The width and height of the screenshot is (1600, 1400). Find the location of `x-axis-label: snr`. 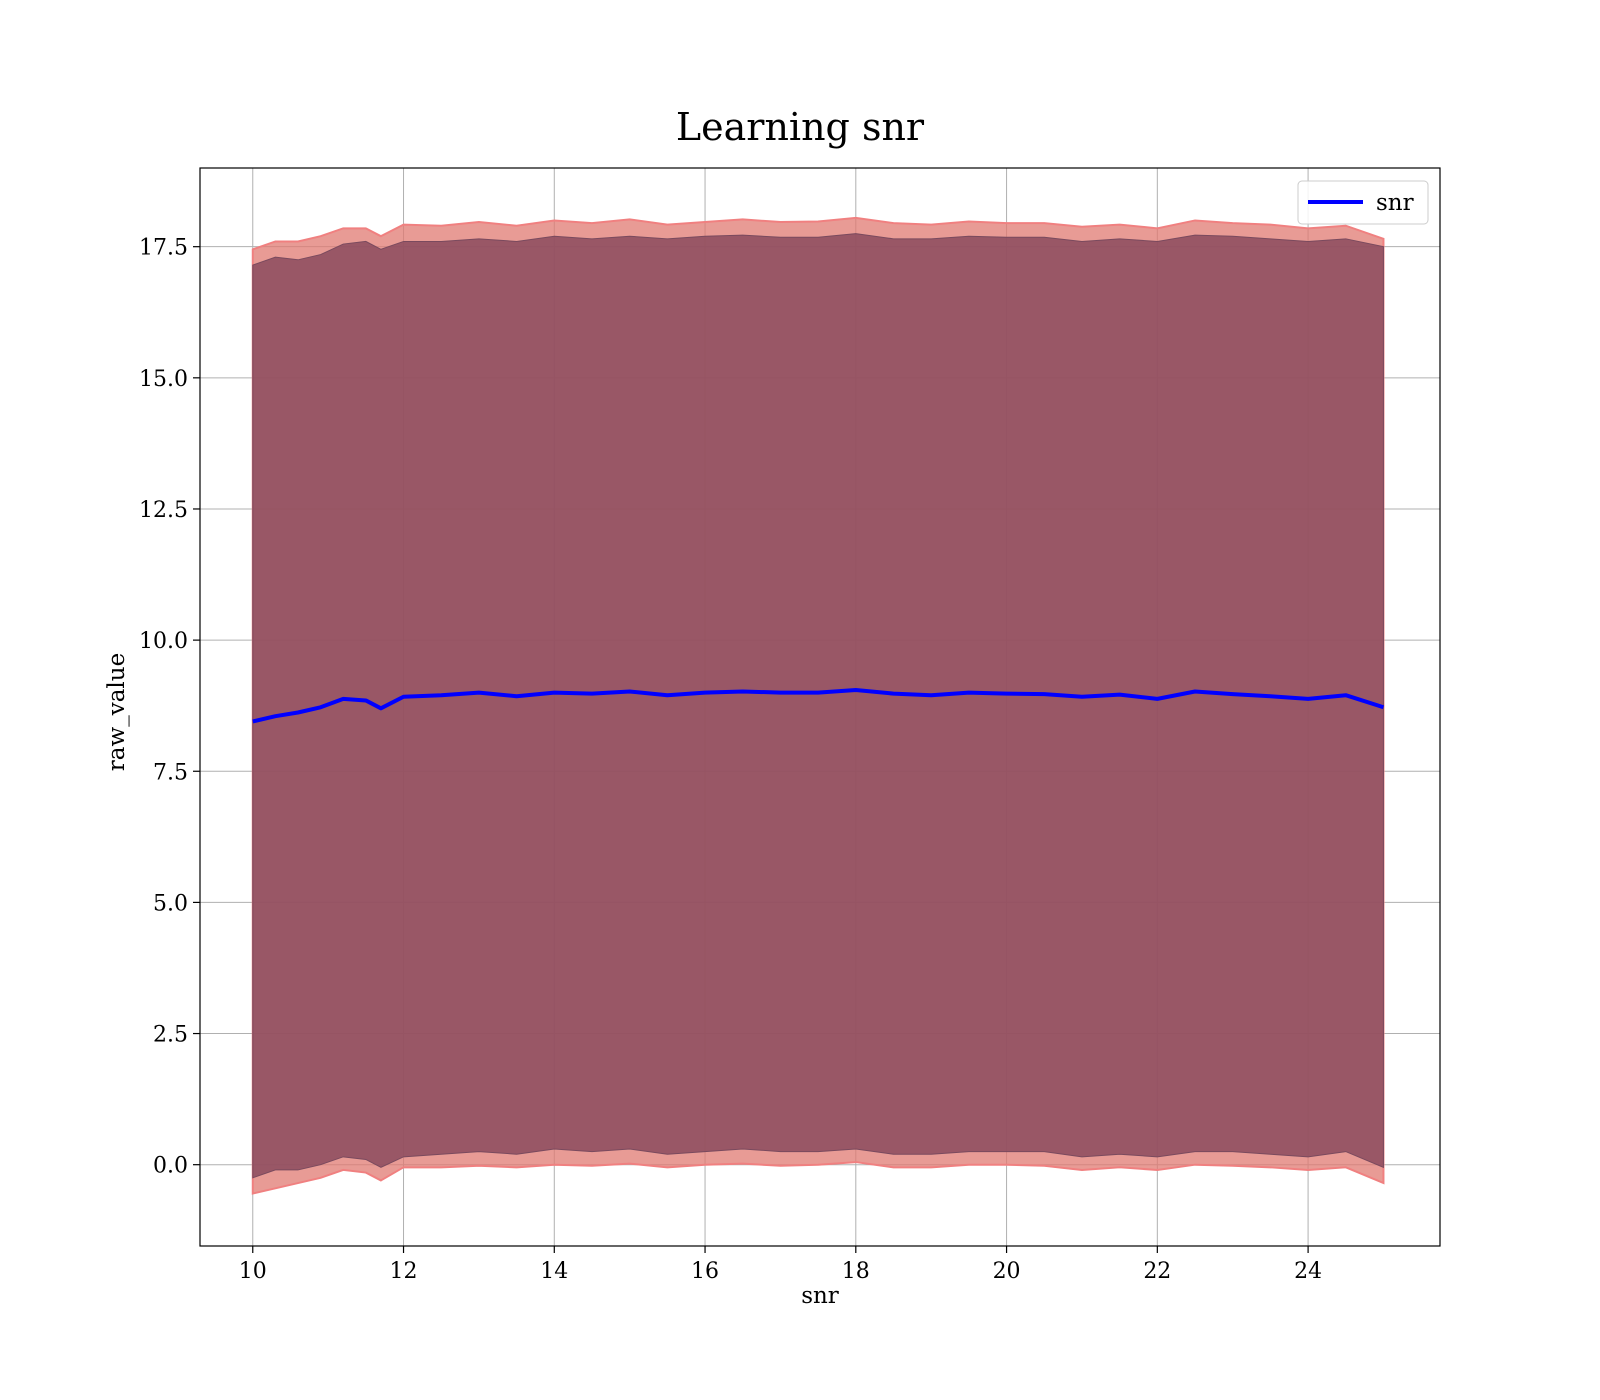

x-axis-label: snr is located at coordinates (820, 1296).